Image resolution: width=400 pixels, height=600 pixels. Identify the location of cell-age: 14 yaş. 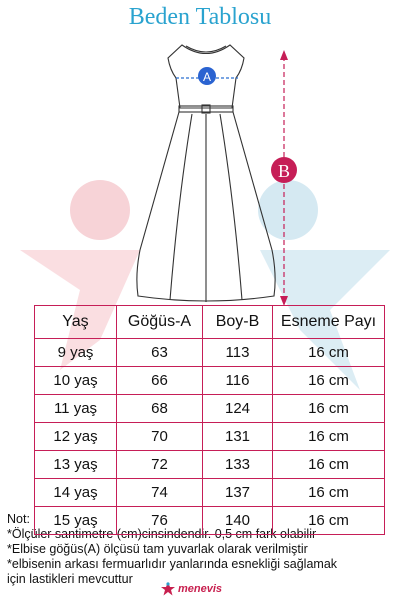
(75, 492).